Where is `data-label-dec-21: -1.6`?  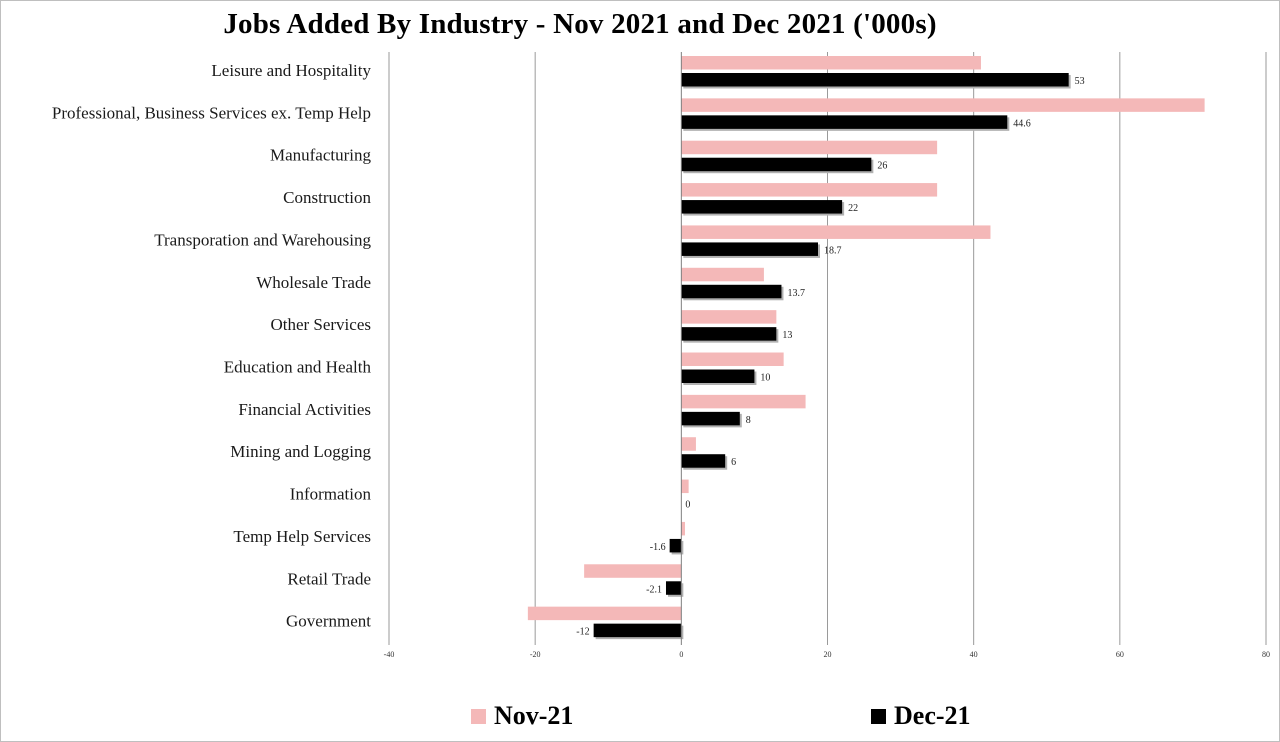 data-label-dec-21: -1.6 is located at coordinates (658, 547).